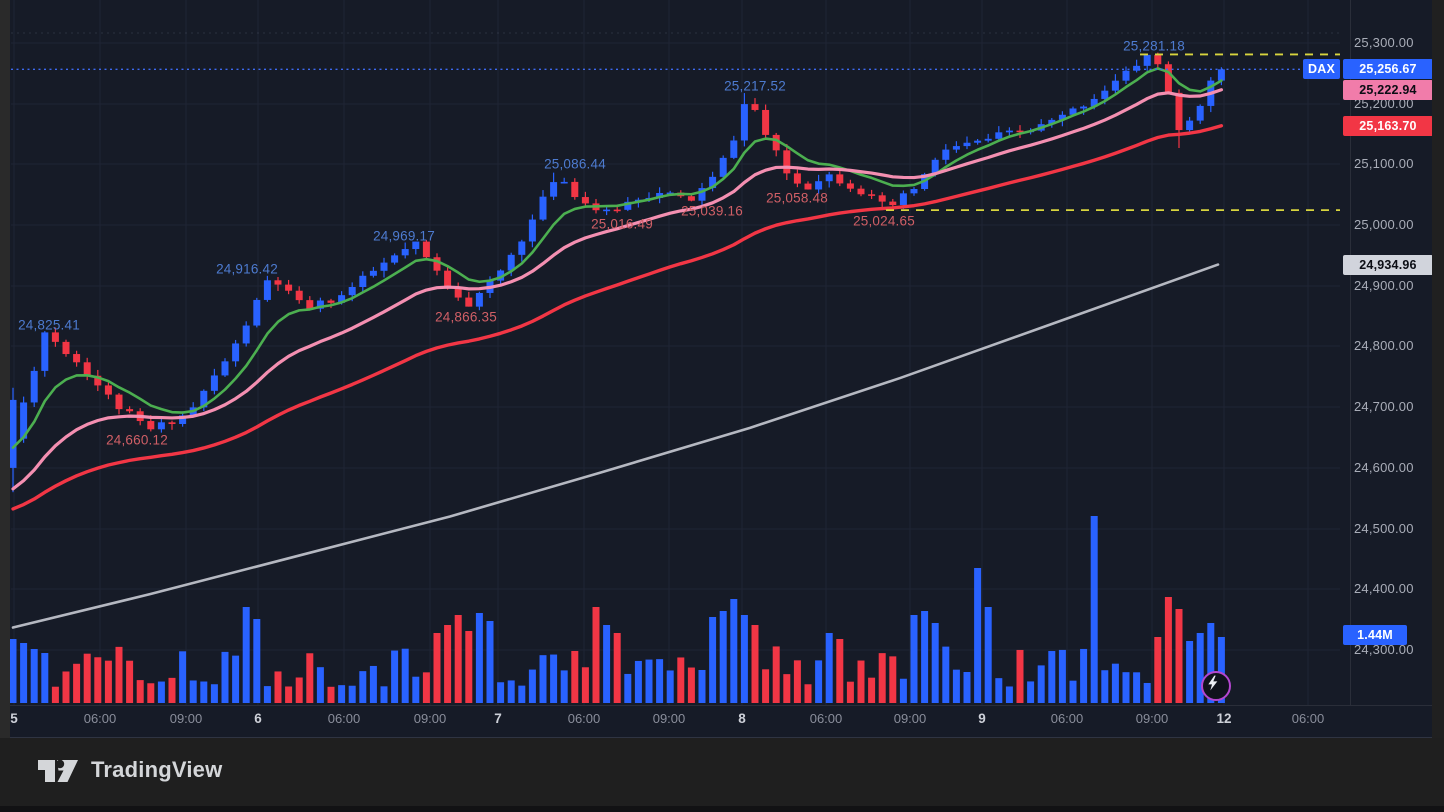 This screenshot has width=1444, height=812. What do you see at coordinates (49, 325) in the screenshot?
I see `swing-label: 24,825.41` at bounding box center [49, 325].